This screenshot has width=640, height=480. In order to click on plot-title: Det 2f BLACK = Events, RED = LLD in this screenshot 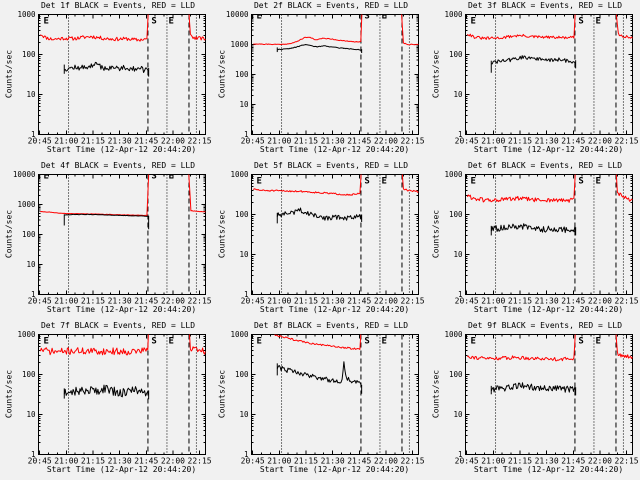, I will do `click(331, 5)`.